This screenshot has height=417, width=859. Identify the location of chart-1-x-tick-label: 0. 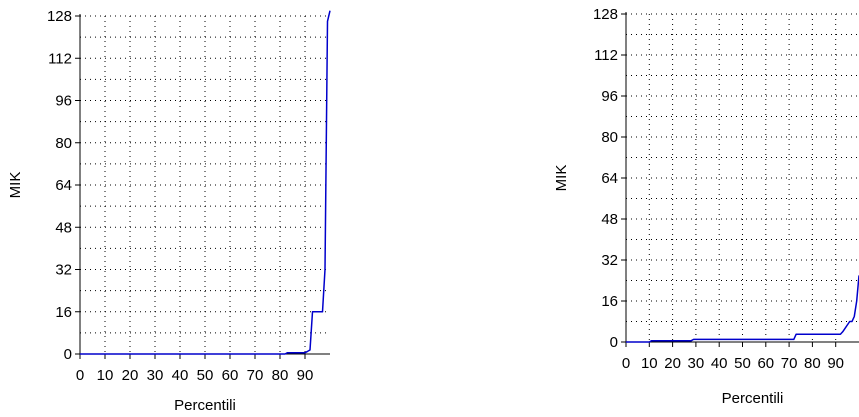
(80, 375).